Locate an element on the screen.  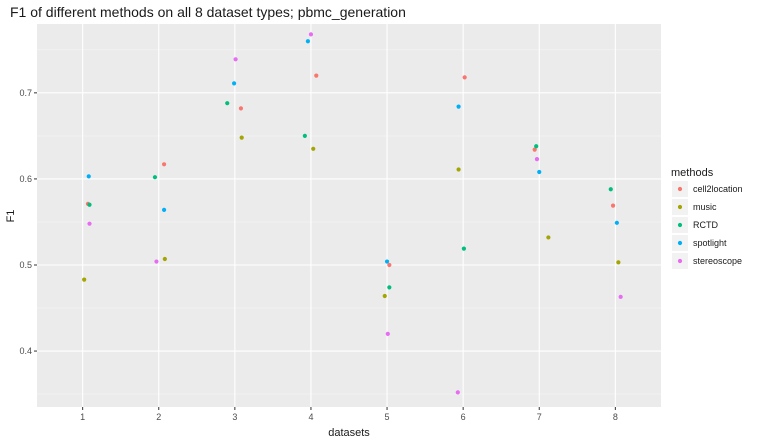
legend-label-stereoscope: stereoscope is located at coordinates (717, 261).